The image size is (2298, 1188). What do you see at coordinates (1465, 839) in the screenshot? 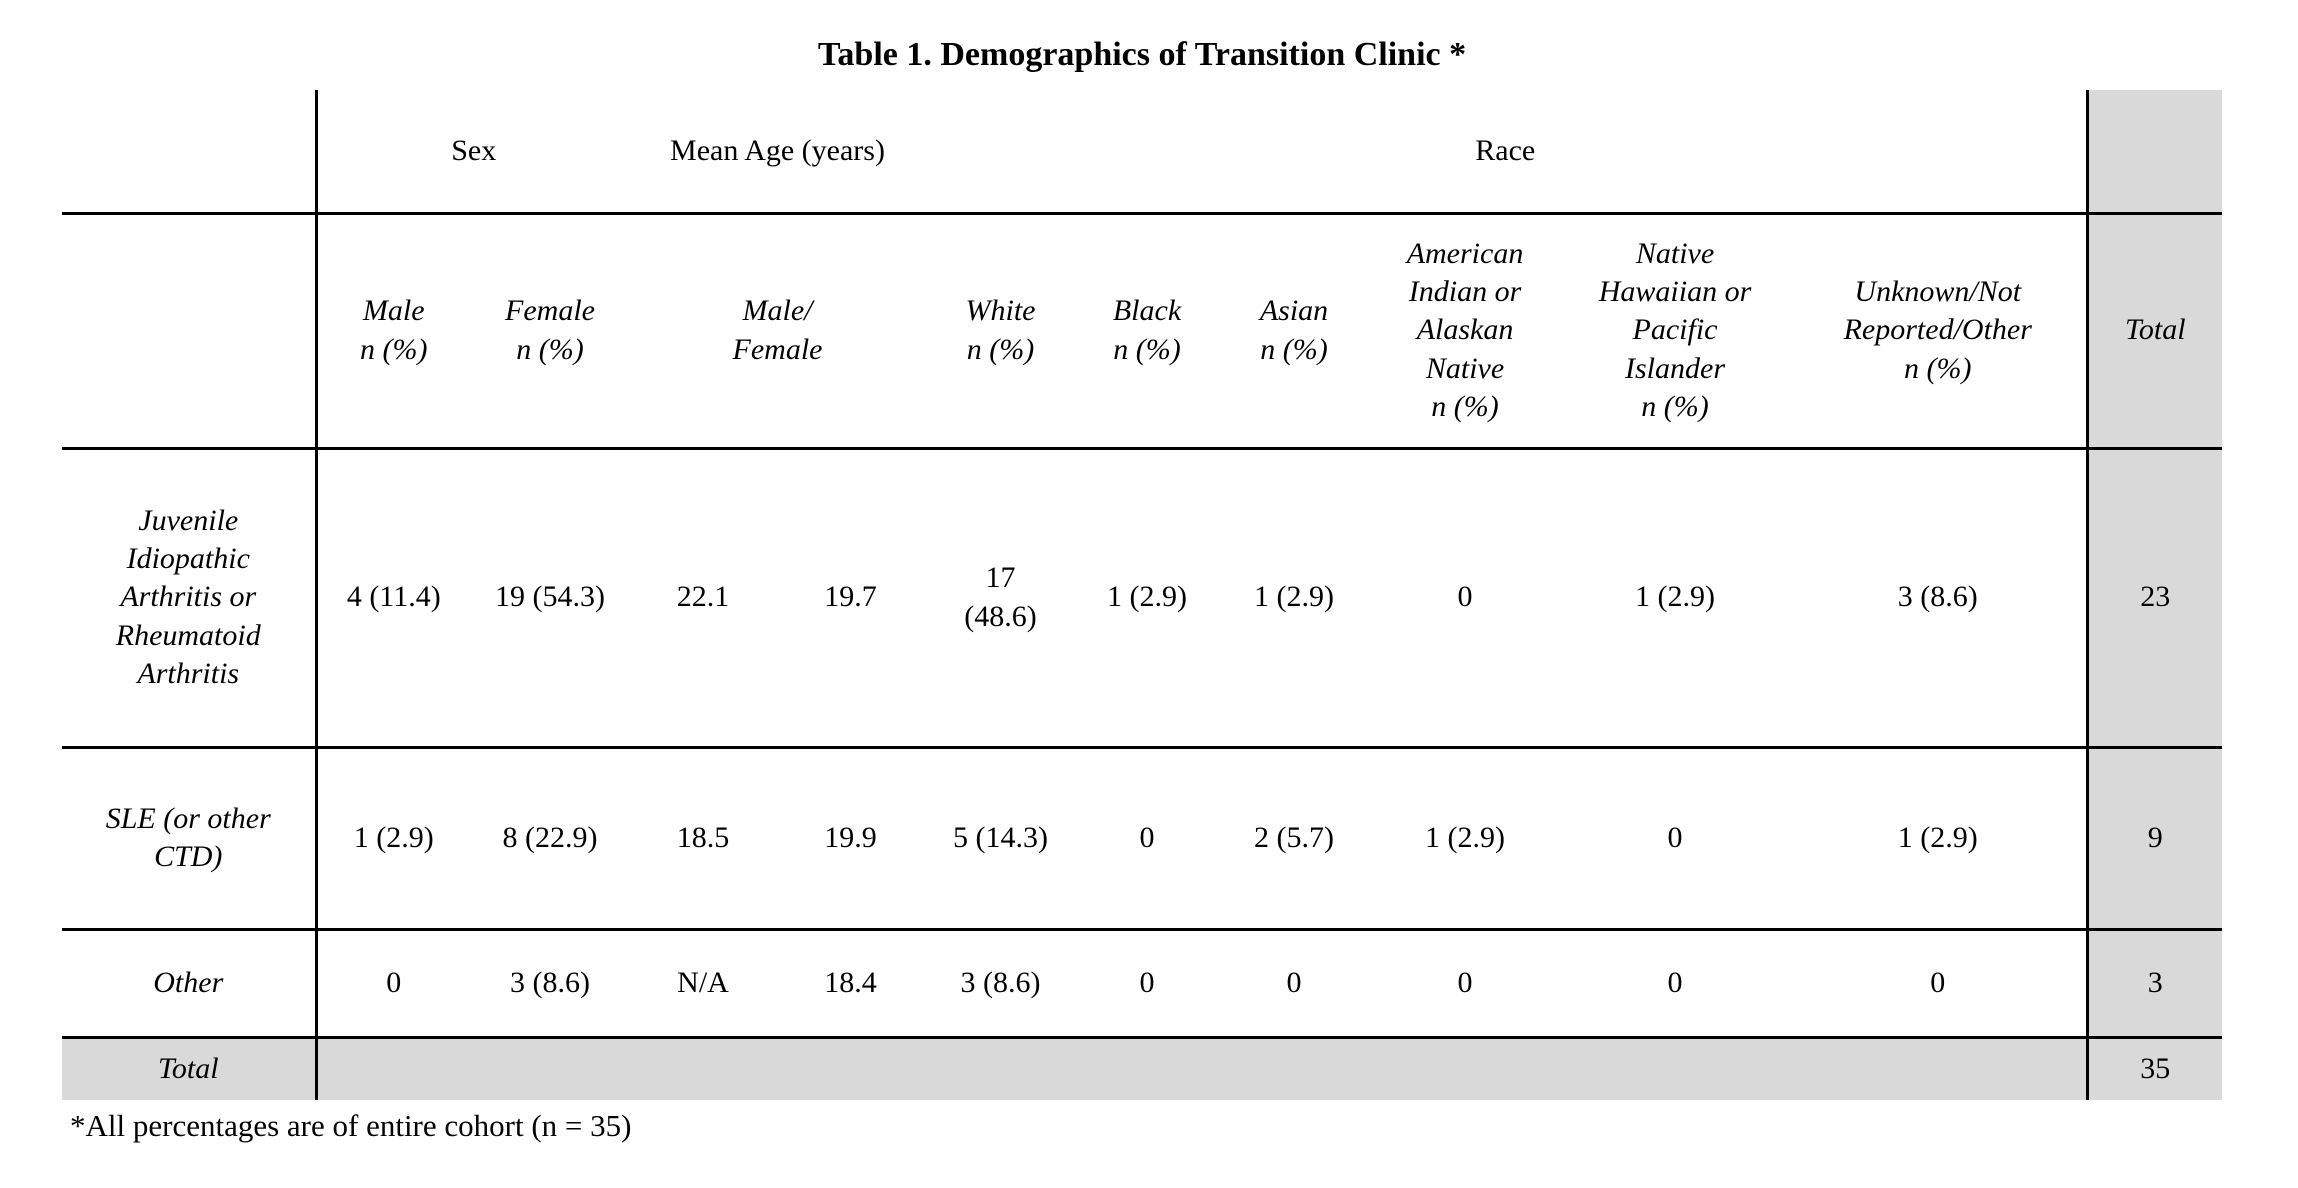
I see `cell-sle-american-indian: 1 (2.9)` at bounding box center [1465, 839].